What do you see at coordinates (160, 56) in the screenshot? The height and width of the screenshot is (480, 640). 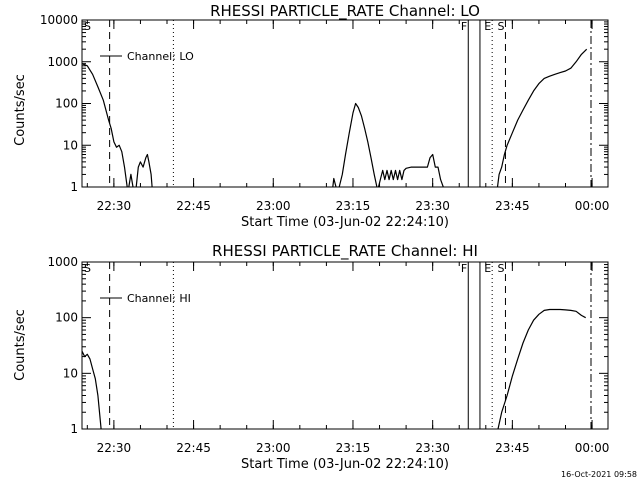 I see `legend-label: Channel: LO` at bounding box center [160, 56].